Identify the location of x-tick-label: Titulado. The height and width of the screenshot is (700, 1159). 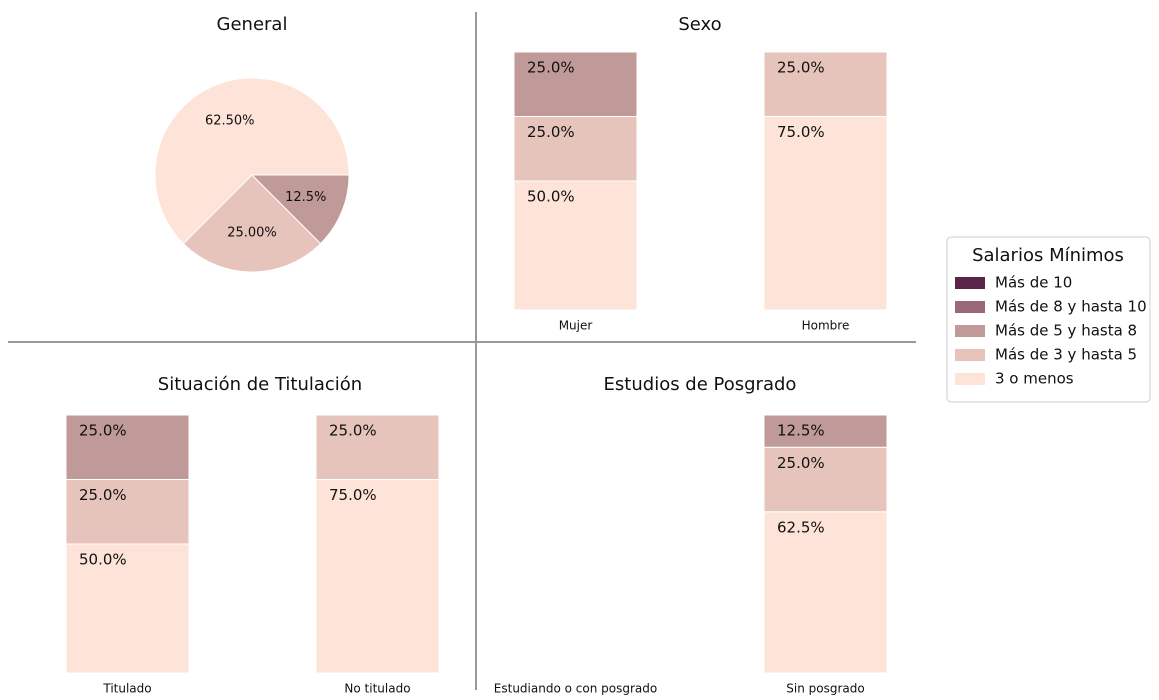
(126, 689).